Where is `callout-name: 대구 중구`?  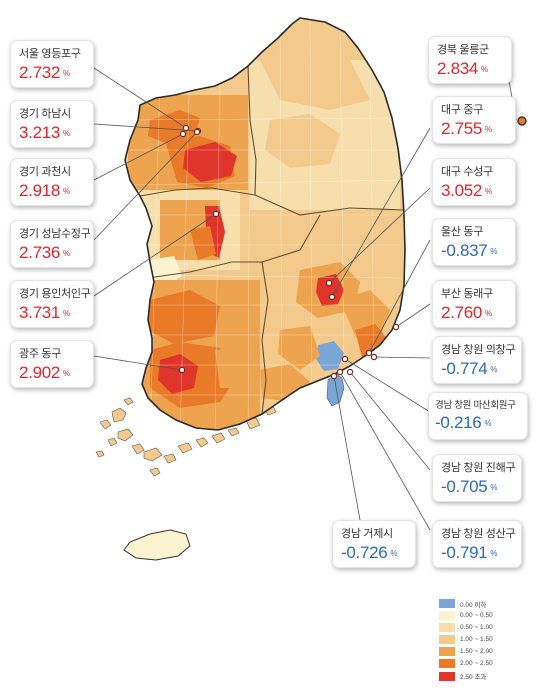
callout-name: 대구 중구 is located at coordinates (462, 110).